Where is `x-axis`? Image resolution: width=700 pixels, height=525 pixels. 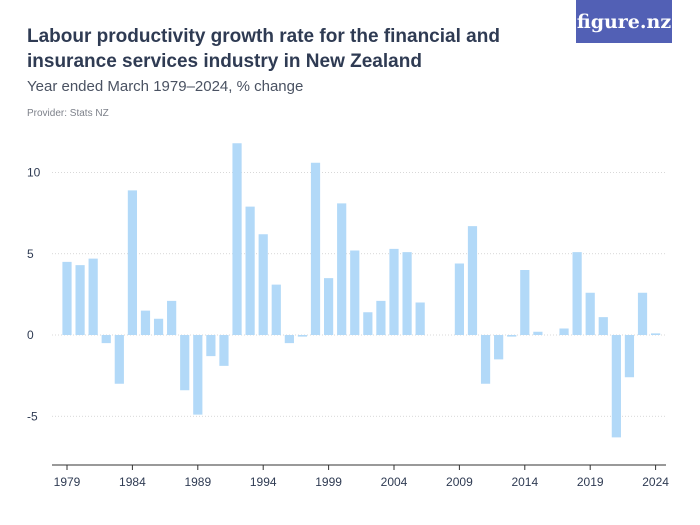 x-axis is located at coordinates (359, 467).